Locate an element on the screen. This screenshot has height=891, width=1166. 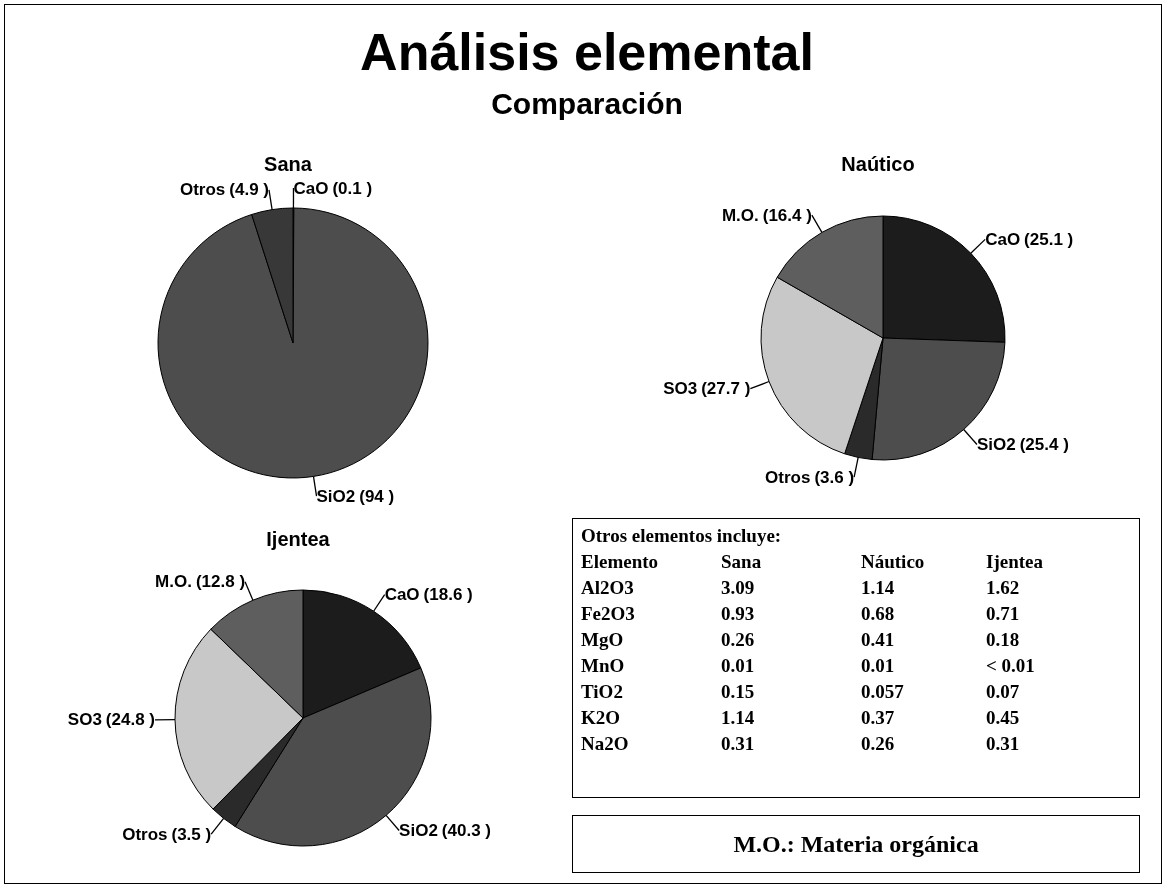
data-label: (27.7 ) is located at coordinates (726, 389).